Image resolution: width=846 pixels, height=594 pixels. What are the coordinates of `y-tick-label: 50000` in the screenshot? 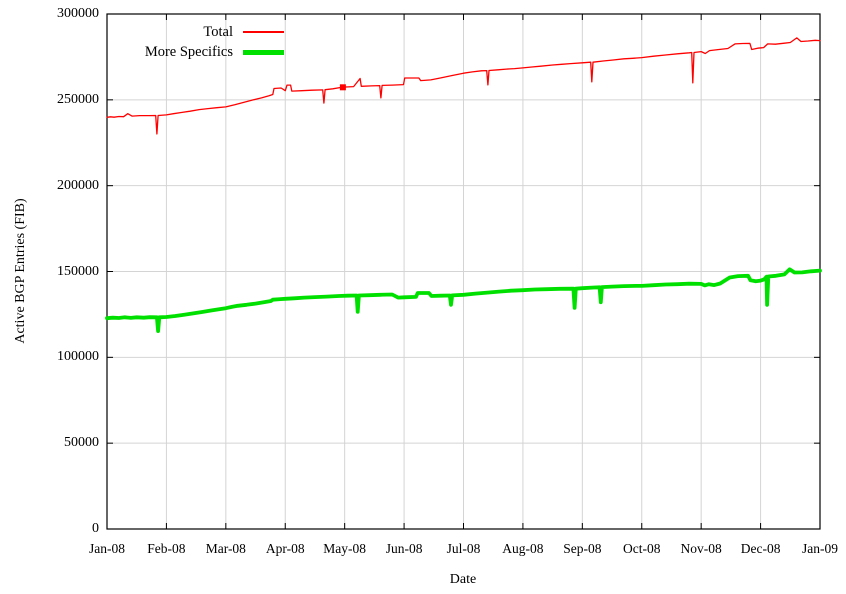 It's located at (81, 443).